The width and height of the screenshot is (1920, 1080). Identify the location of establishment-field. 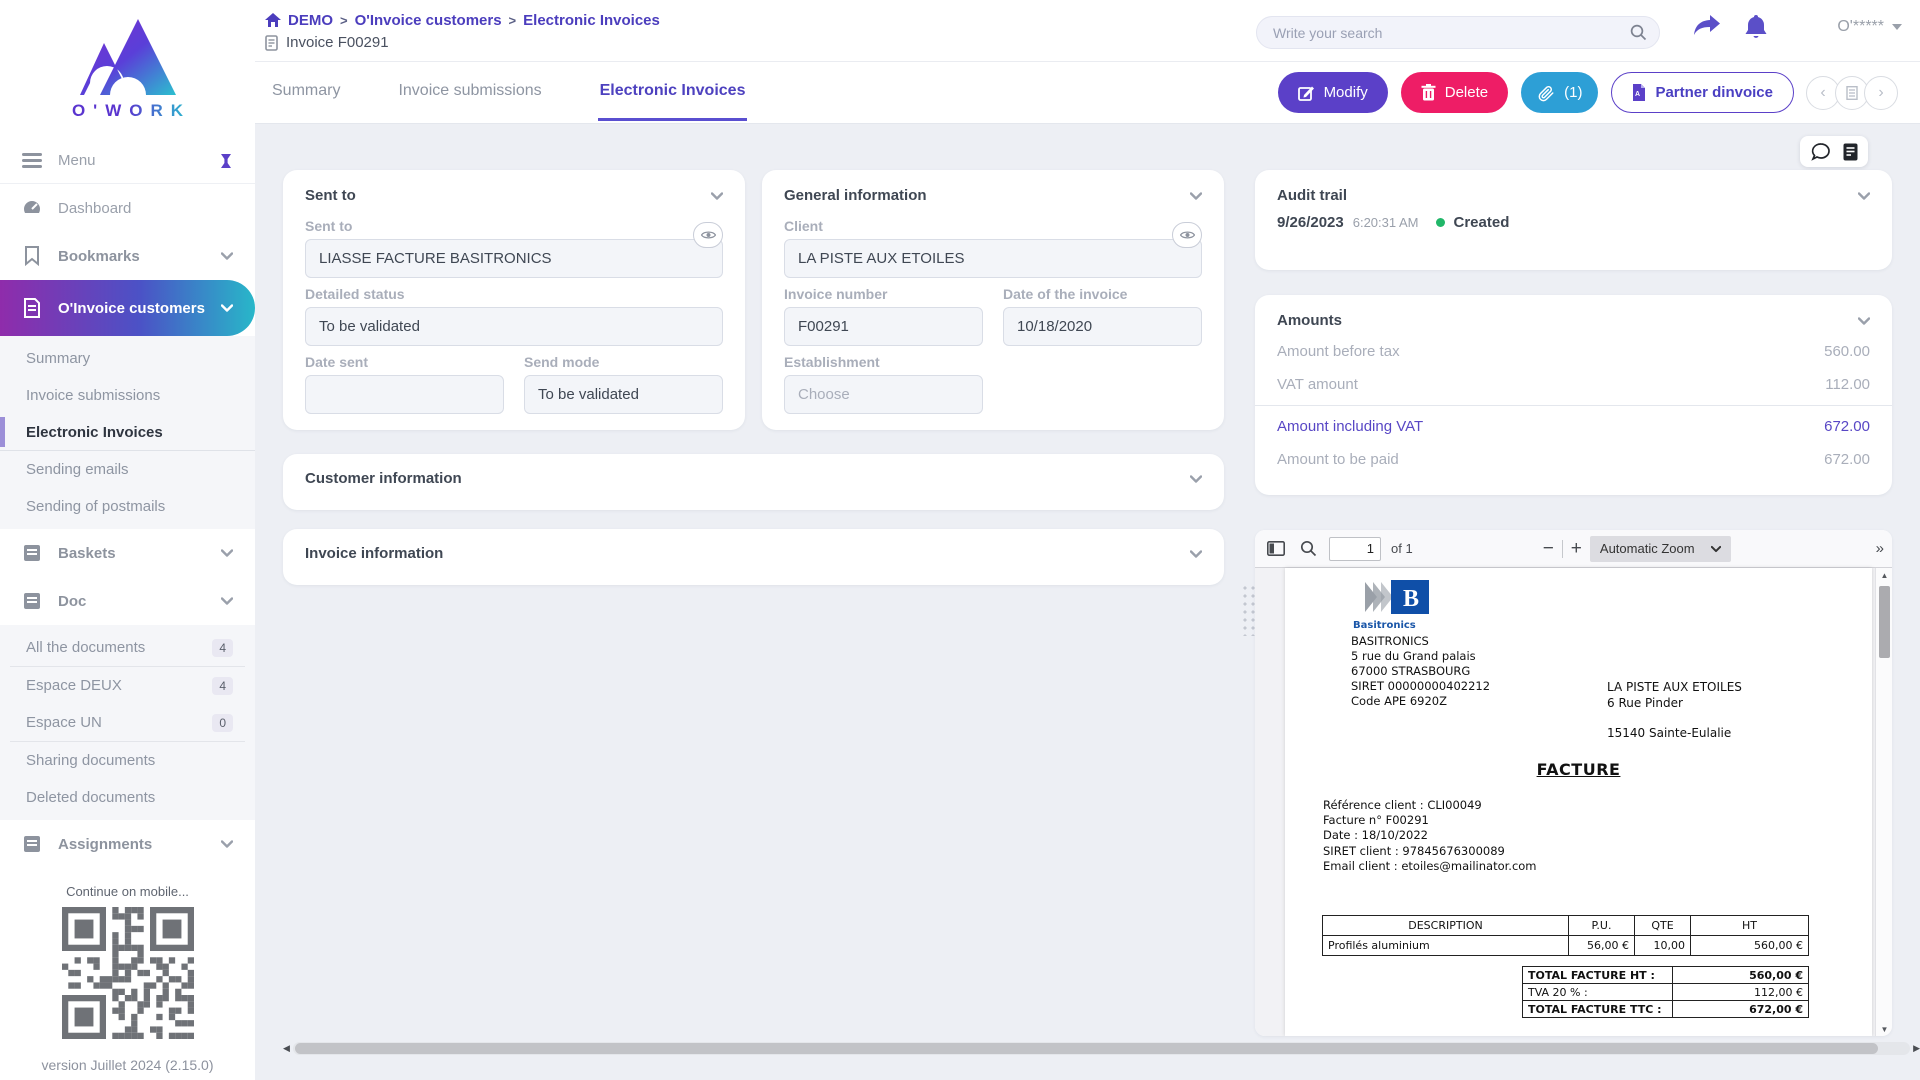
(883, 394).